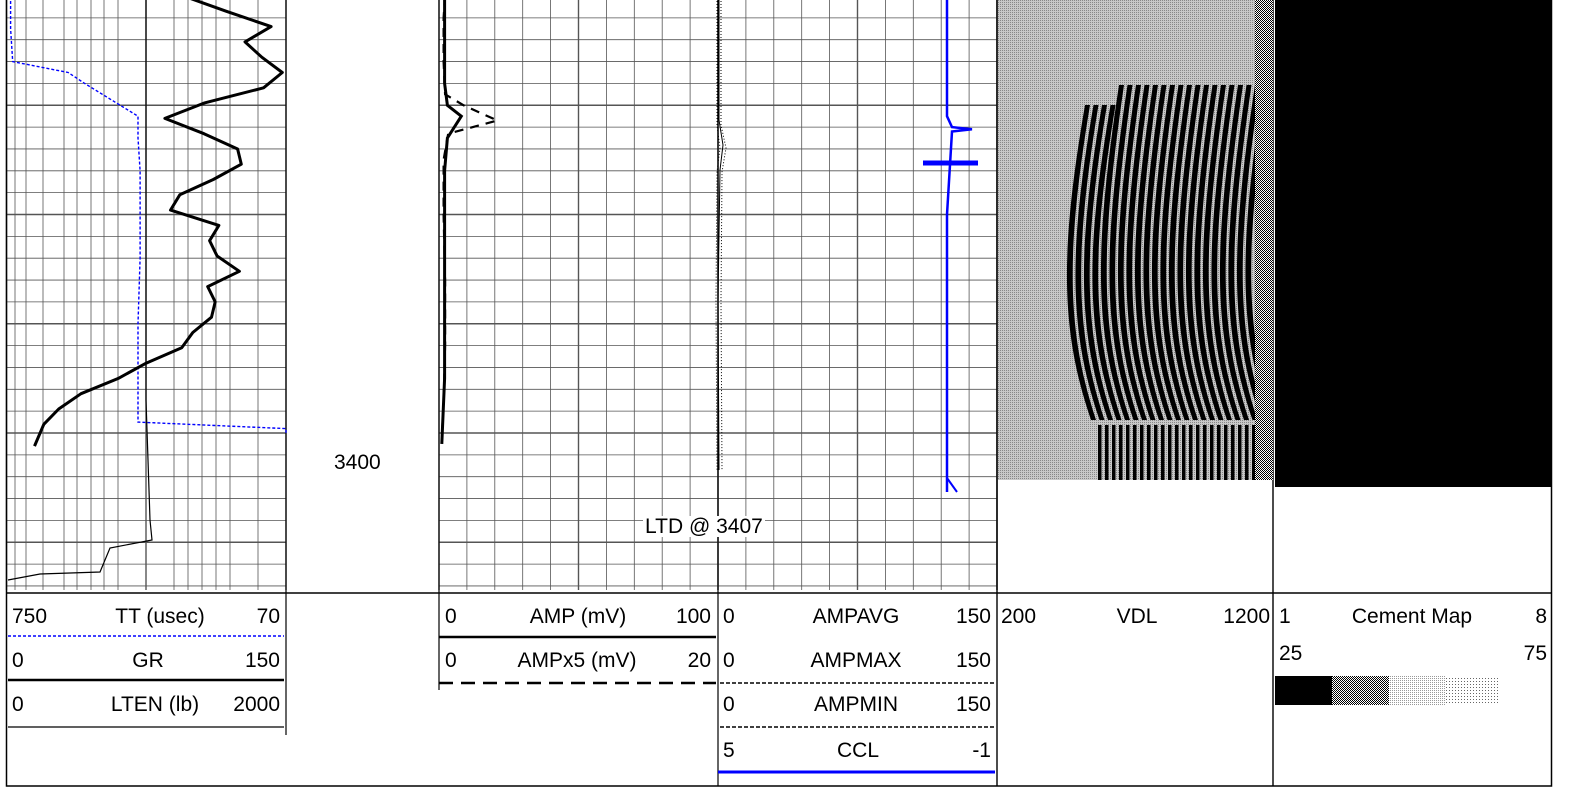 This screenshot has width=1592, height=798. I want to click on ampmax-curve, so click(723, 235).